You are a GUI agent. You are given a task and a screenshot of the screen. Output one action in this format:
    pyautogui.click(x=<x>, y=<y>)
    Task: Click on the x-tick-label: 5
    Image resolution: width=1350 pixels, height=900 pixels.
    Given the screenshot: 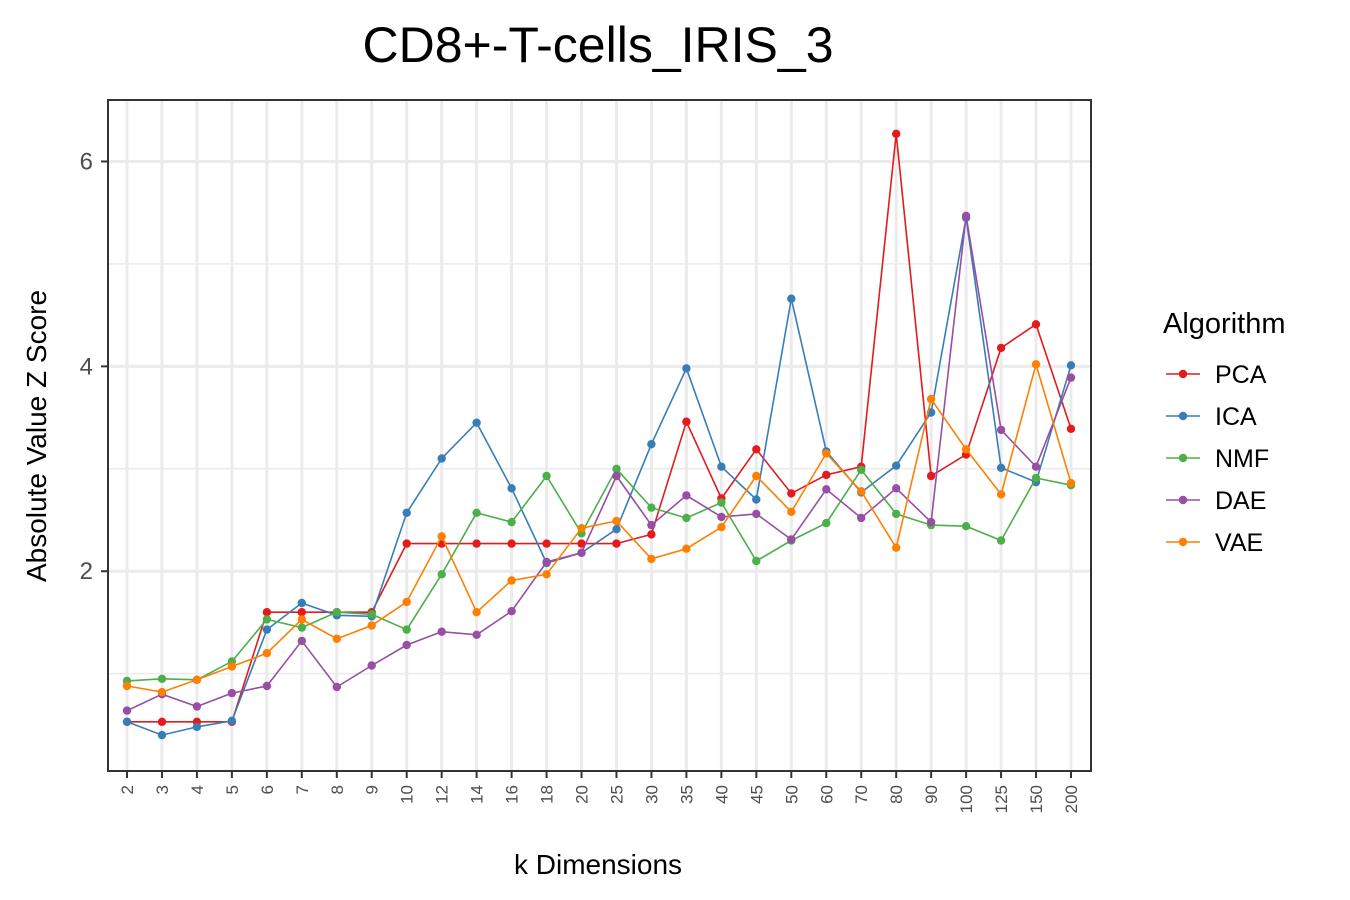 What is the action you would take?
    pyautogui.click(x=232, y=789)
    